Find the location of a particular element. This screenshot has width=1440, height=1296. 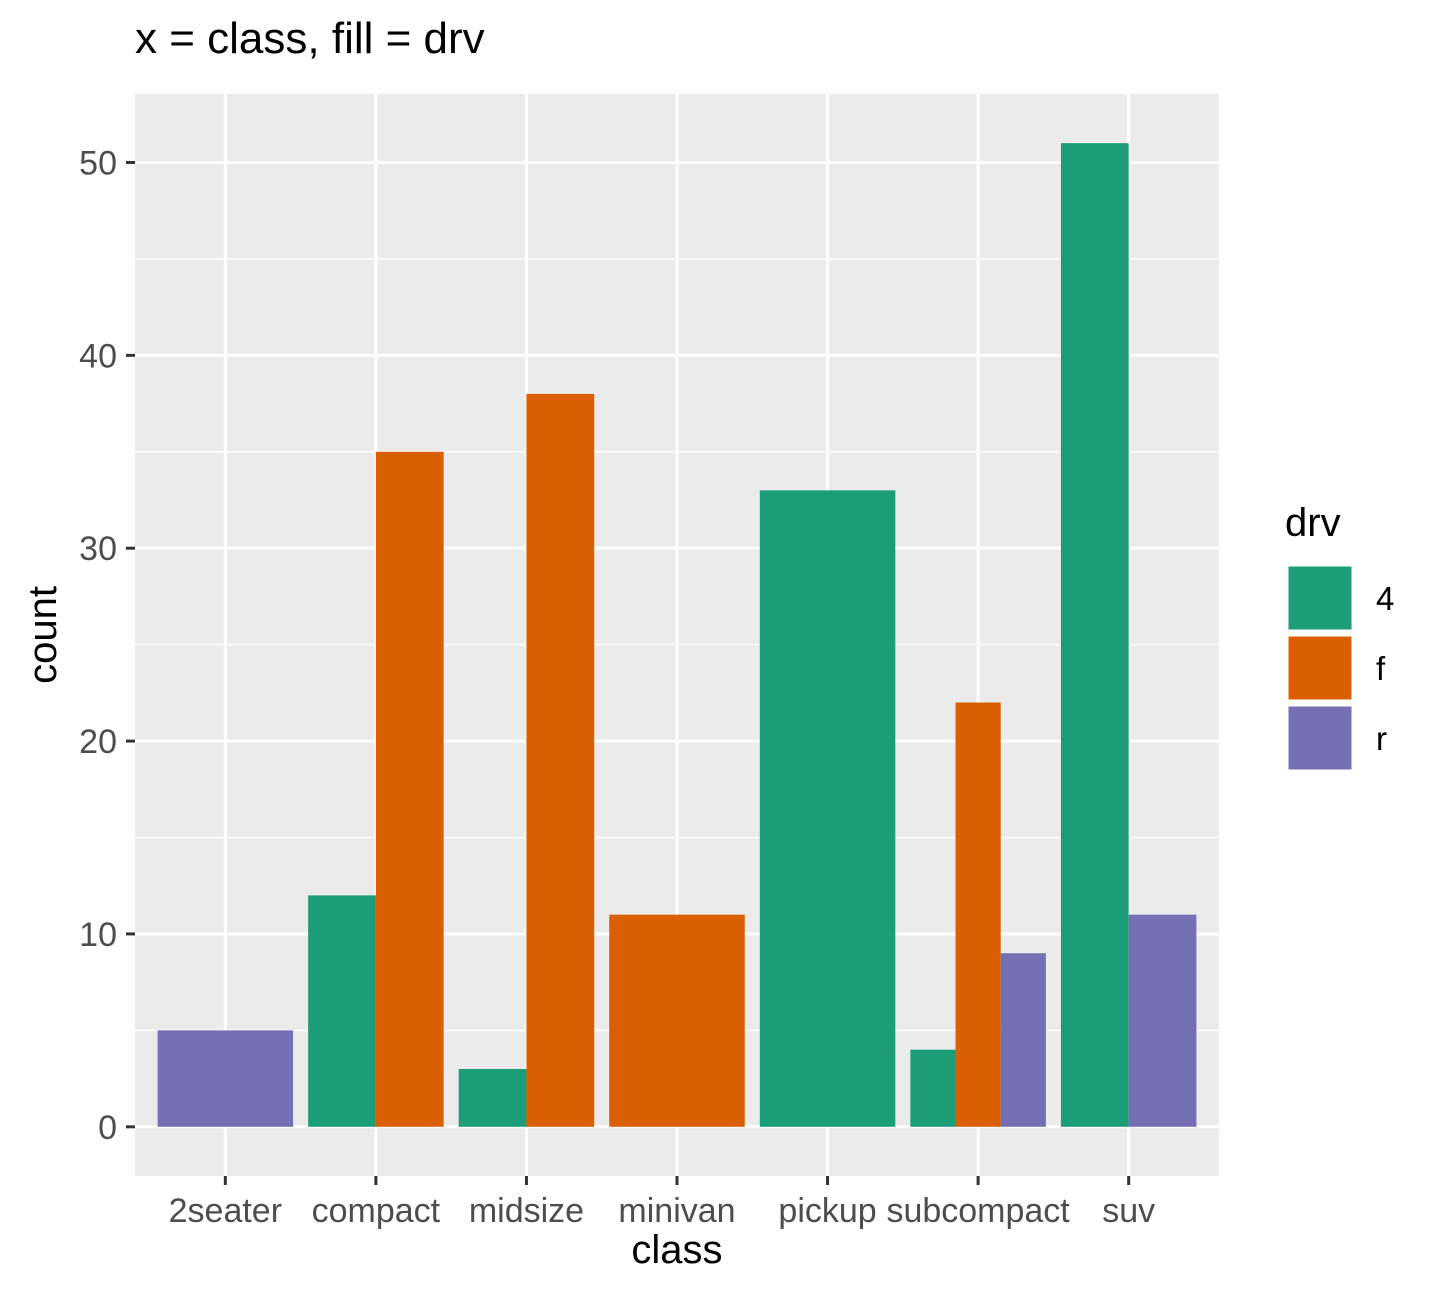

y-tick-label: 20 is located at coordinates (98, 742).